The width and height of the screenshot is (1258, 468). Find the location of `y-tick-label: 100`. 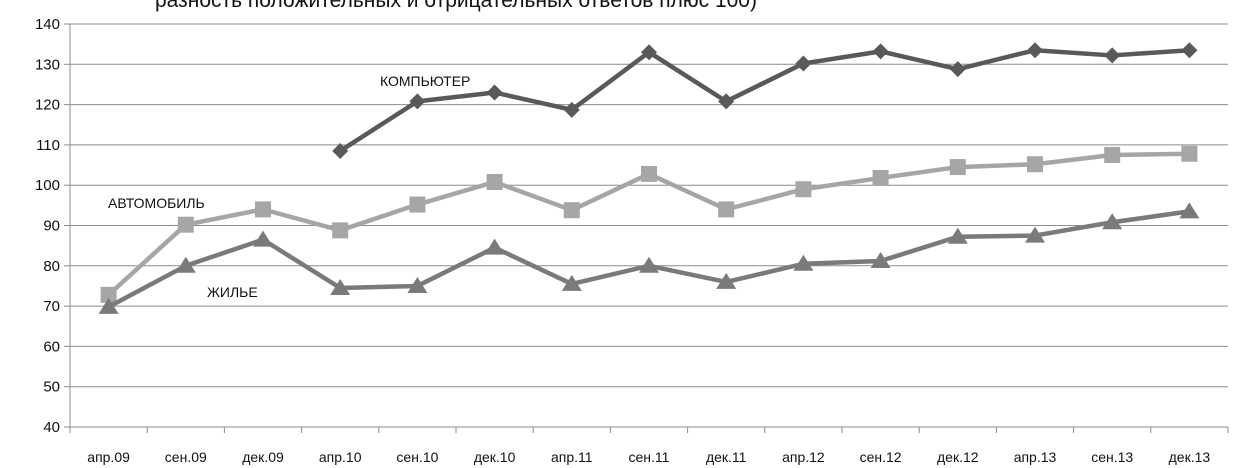

y-tick-label: 100 is located at coordinates (47, 185).